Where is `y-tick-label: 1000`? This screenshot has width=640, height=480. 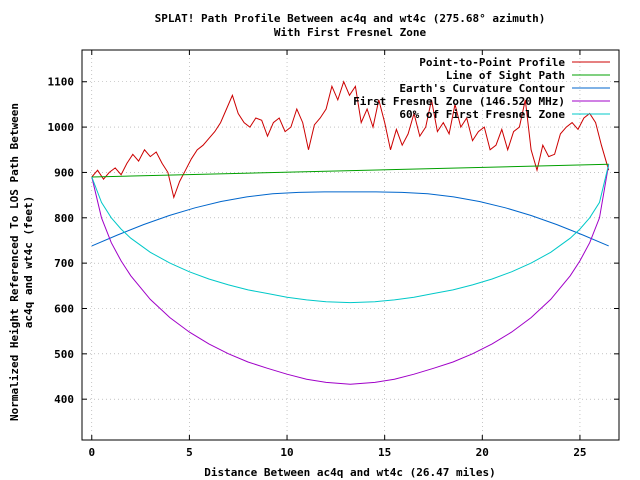
y-tick-label: 1000 is located at coordinates (61, 127).